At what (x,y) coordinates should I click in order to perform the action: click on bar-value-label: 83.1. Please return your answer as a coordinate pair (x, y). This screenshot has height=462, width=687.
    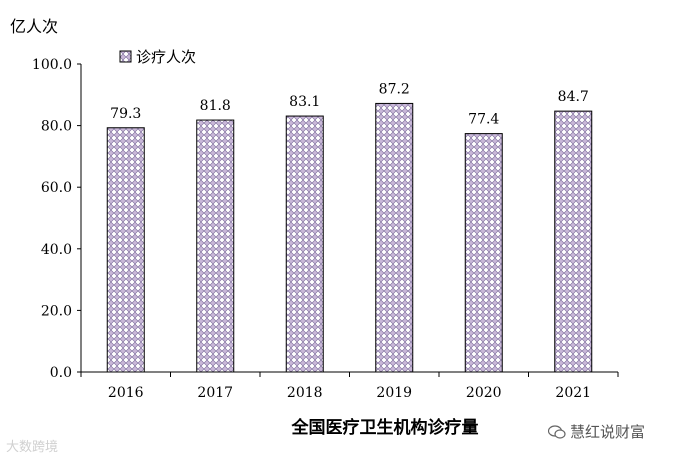
    Looking at the image, I should click on (304, 102).